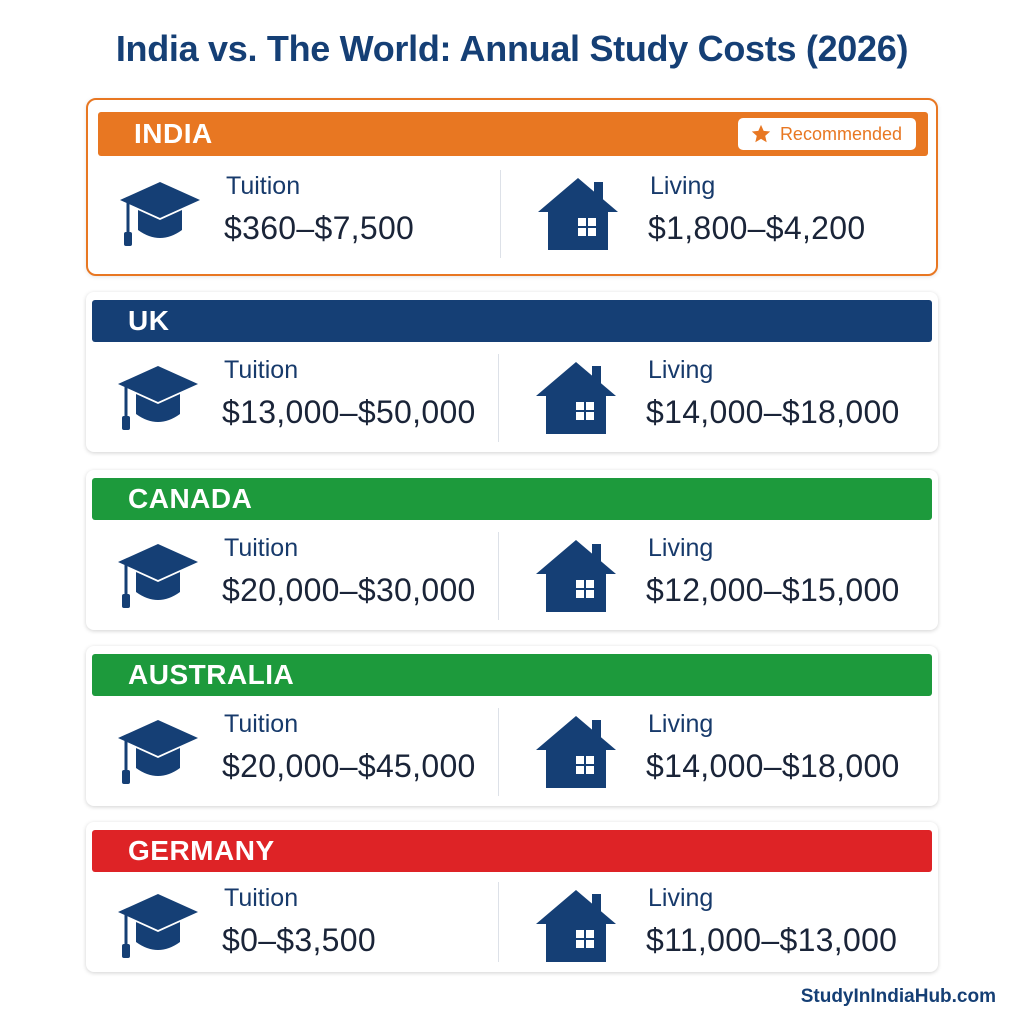  What do you see at coordinates (173, 133) in the screenshot?
I see `country-name: INDIA` at bounding box center [173, 133].